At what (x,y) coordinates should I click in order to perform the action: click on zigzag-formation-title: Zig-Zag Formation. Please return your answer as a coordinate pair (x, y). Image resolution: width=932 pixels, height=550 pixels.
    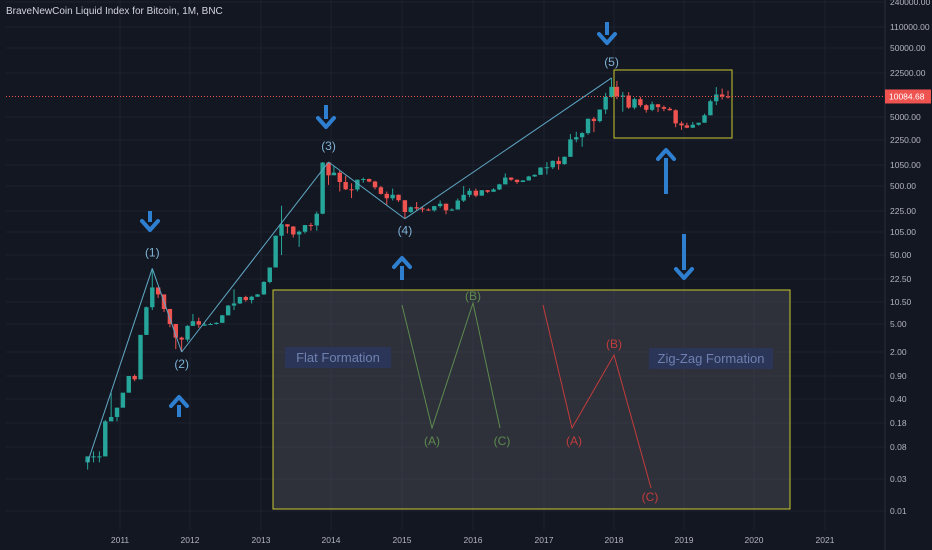
    Looking at the image, I should click on (711, 358).